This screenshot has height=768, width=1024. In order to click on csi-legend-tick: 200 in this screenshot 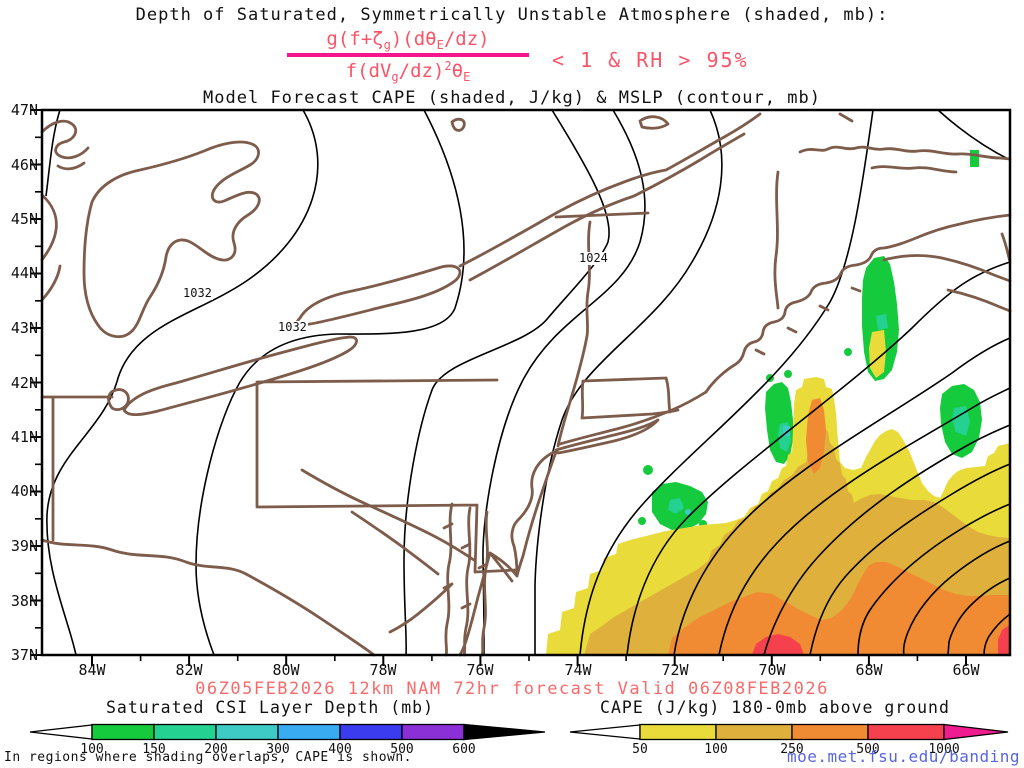, I will do `click(216, 749)`.